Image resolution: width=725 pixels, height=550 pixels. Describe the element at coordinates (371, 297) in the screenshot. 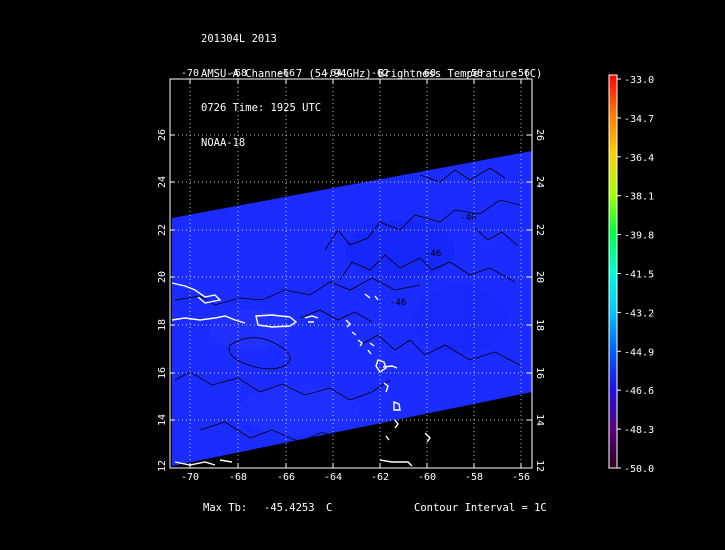

I see `cuba-fragment` at that location.